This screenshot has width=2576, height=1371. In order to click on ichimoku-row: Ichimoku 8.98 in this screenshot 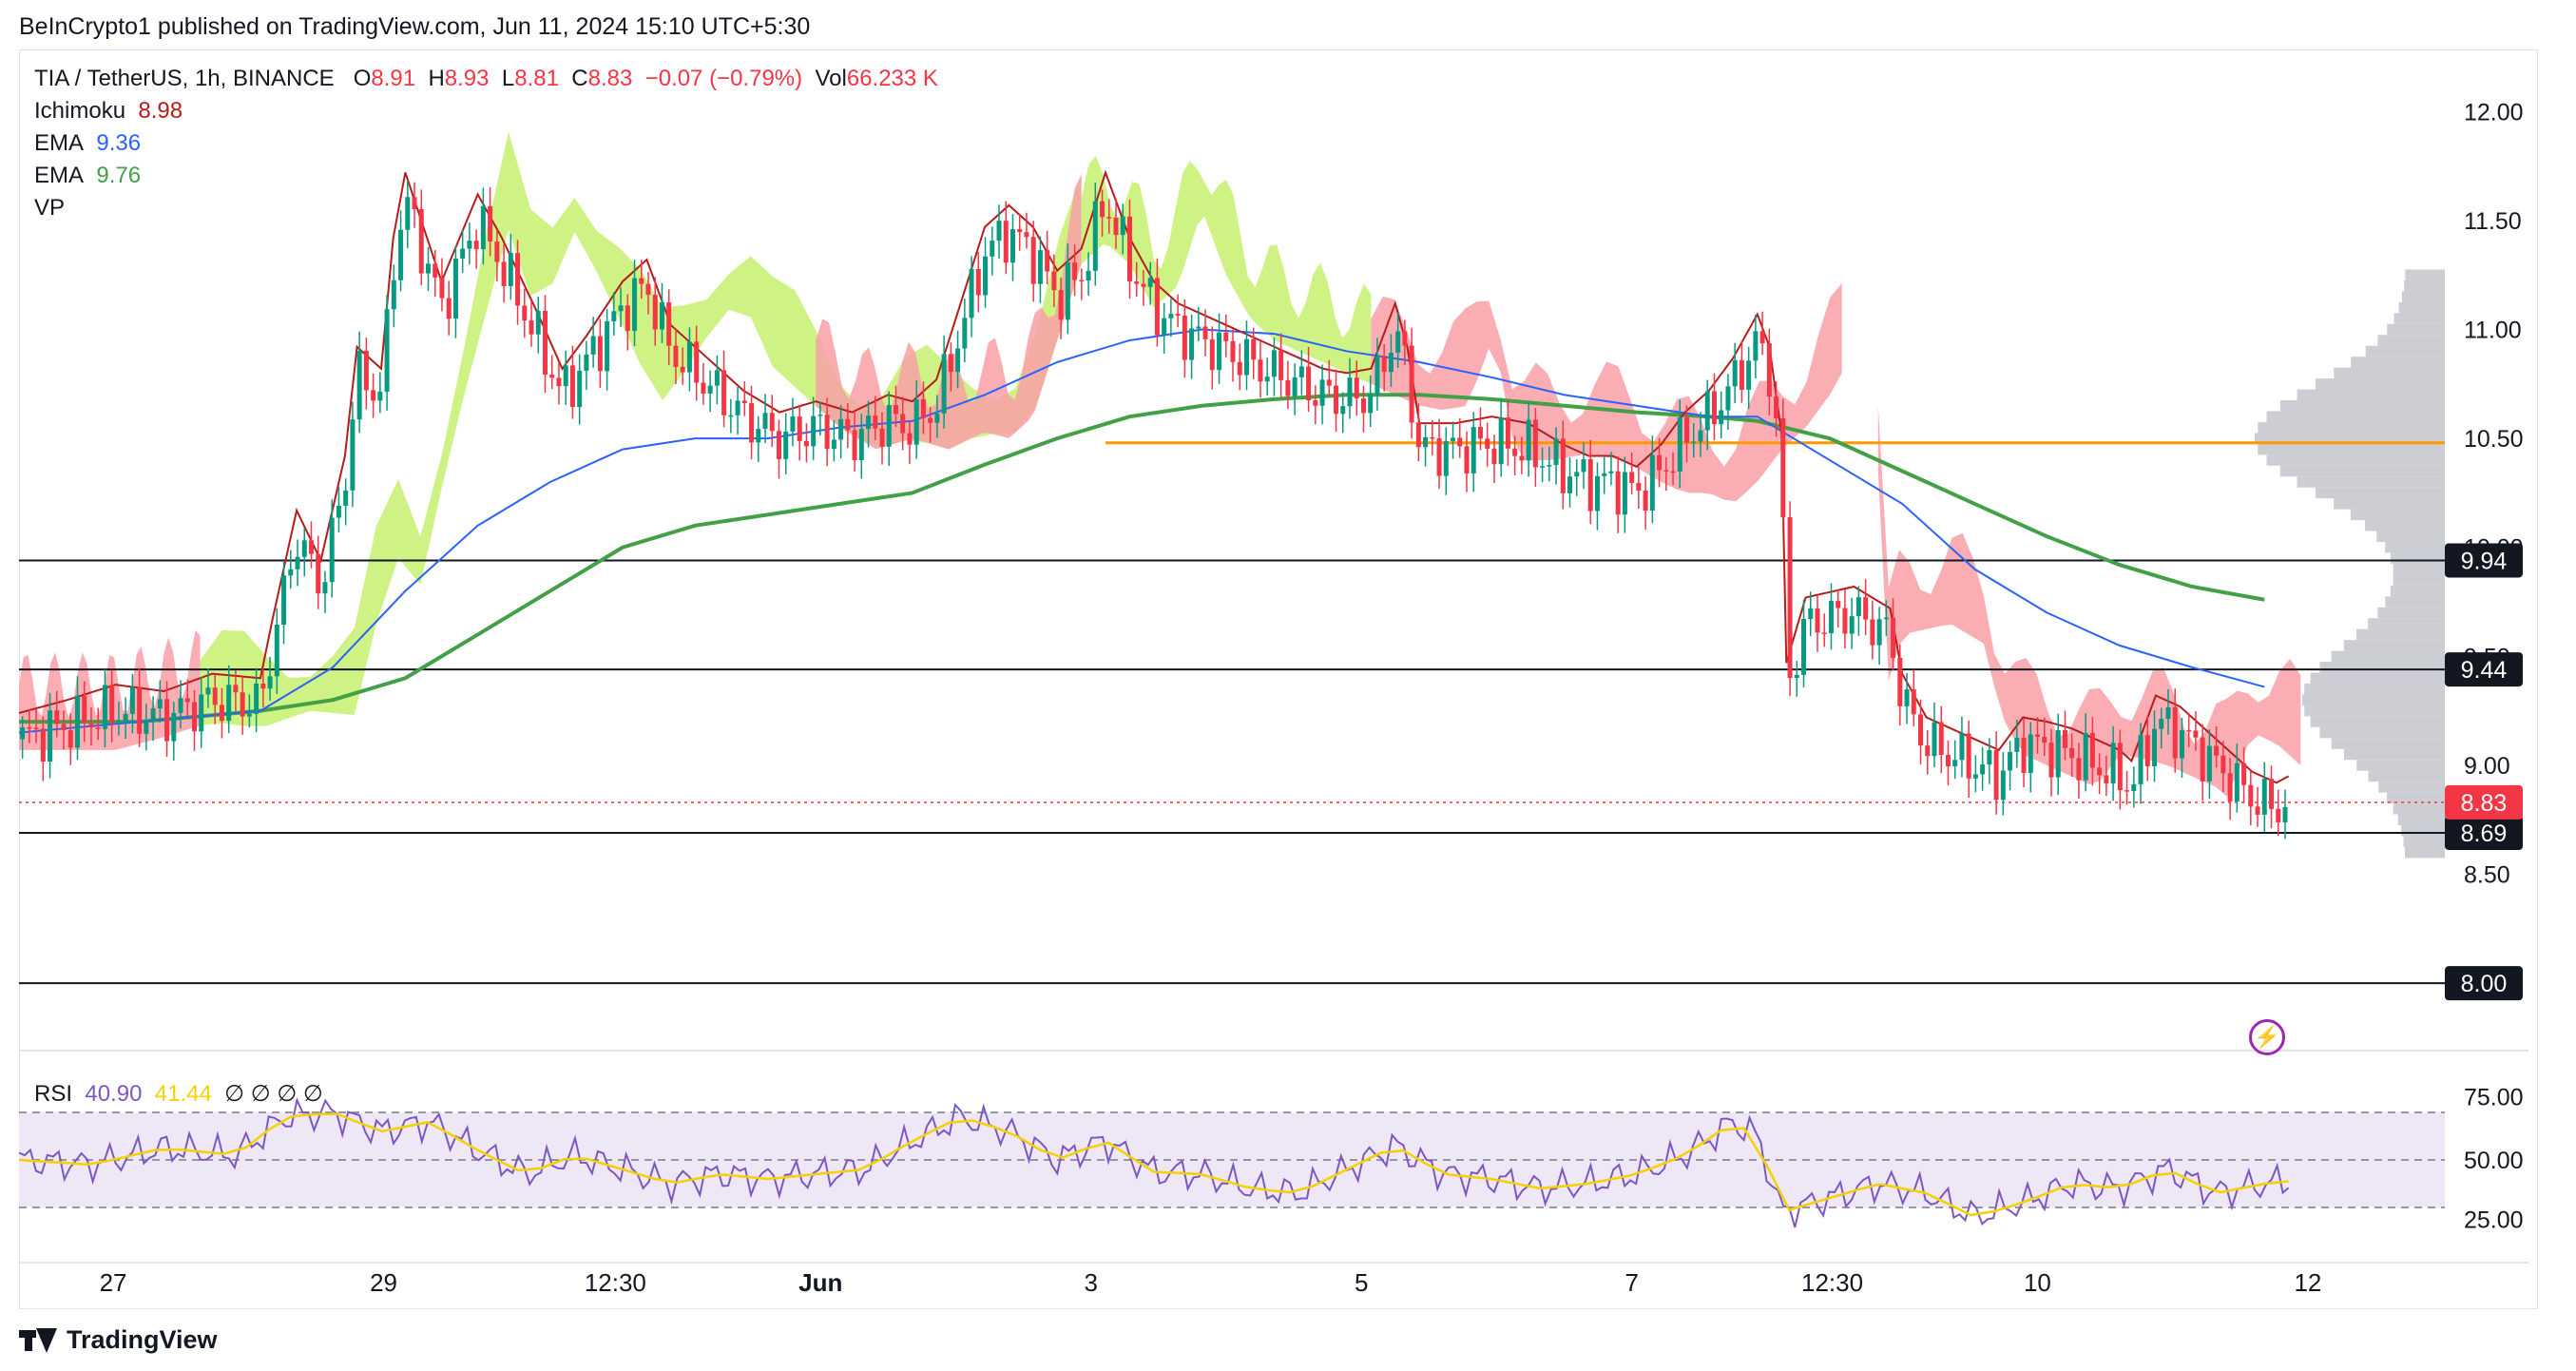, I will do `click(486, 111)`.